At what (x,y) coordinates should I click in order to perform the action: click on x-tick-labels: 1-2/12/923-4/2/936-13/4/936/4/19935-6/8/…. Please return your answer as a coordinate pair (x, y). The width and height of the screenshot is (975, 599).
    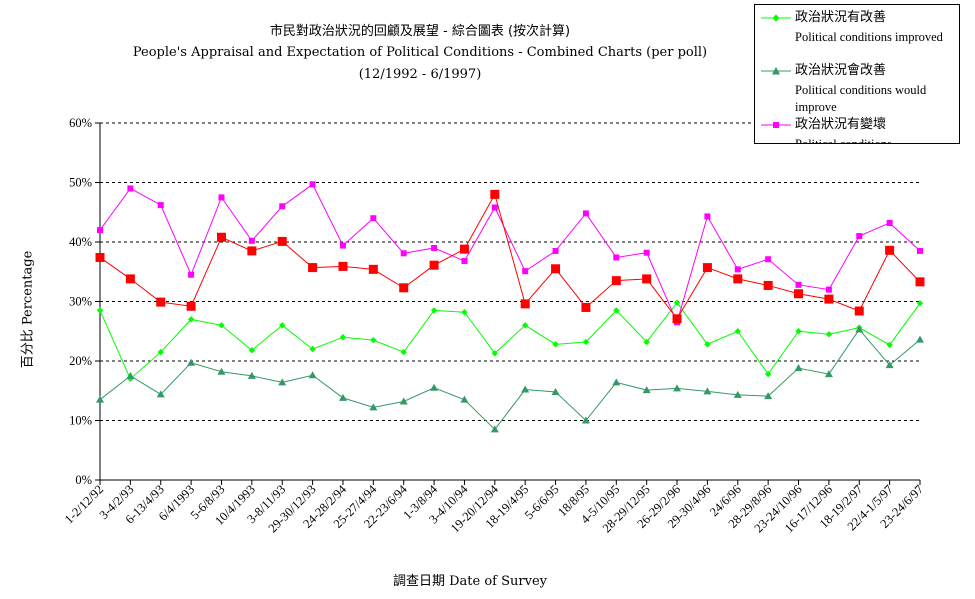
    Looking at the image, I should click on (494, 509).